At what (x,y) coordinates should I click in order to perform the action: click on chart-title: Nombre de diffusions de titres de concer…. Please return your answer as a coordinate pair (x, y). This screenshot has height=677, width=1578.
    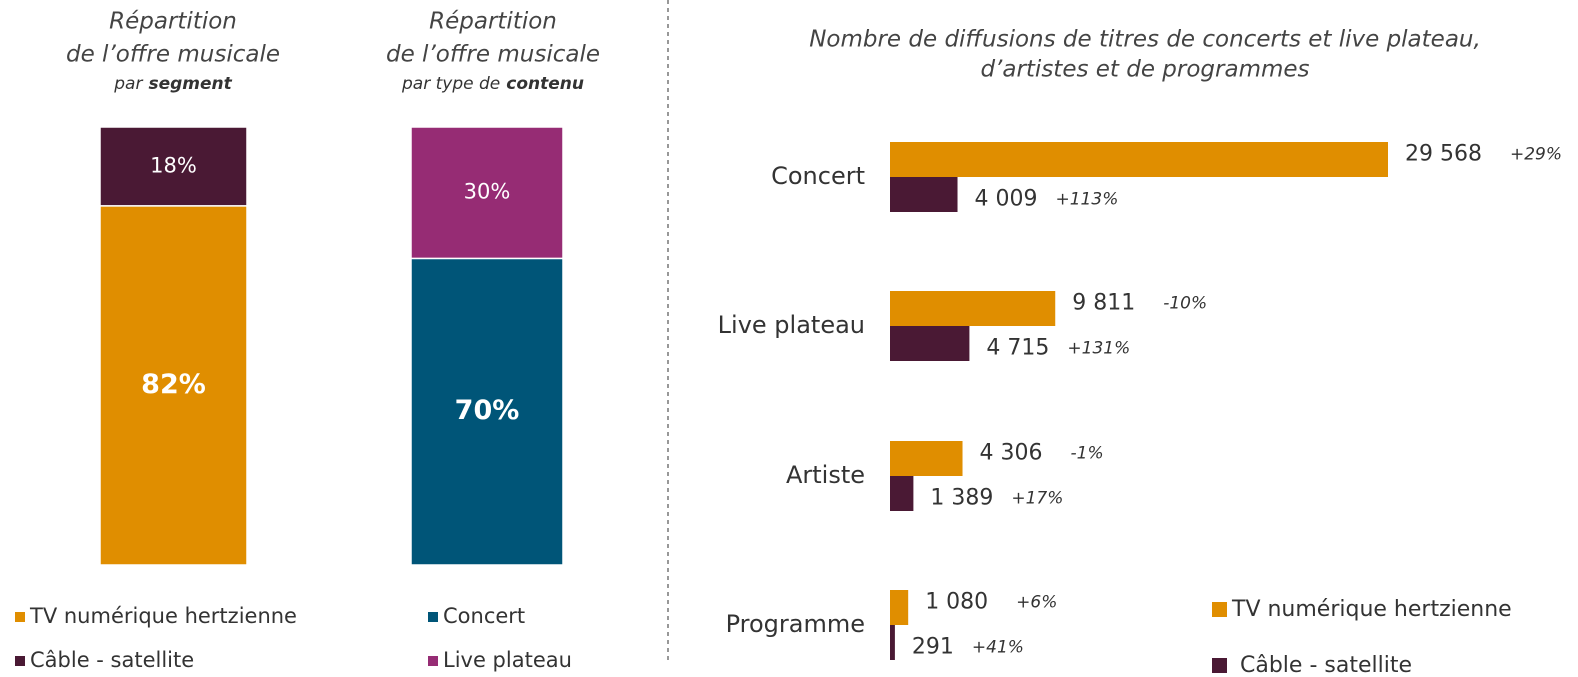
    Looking at the image, I should click on (1145, 40).